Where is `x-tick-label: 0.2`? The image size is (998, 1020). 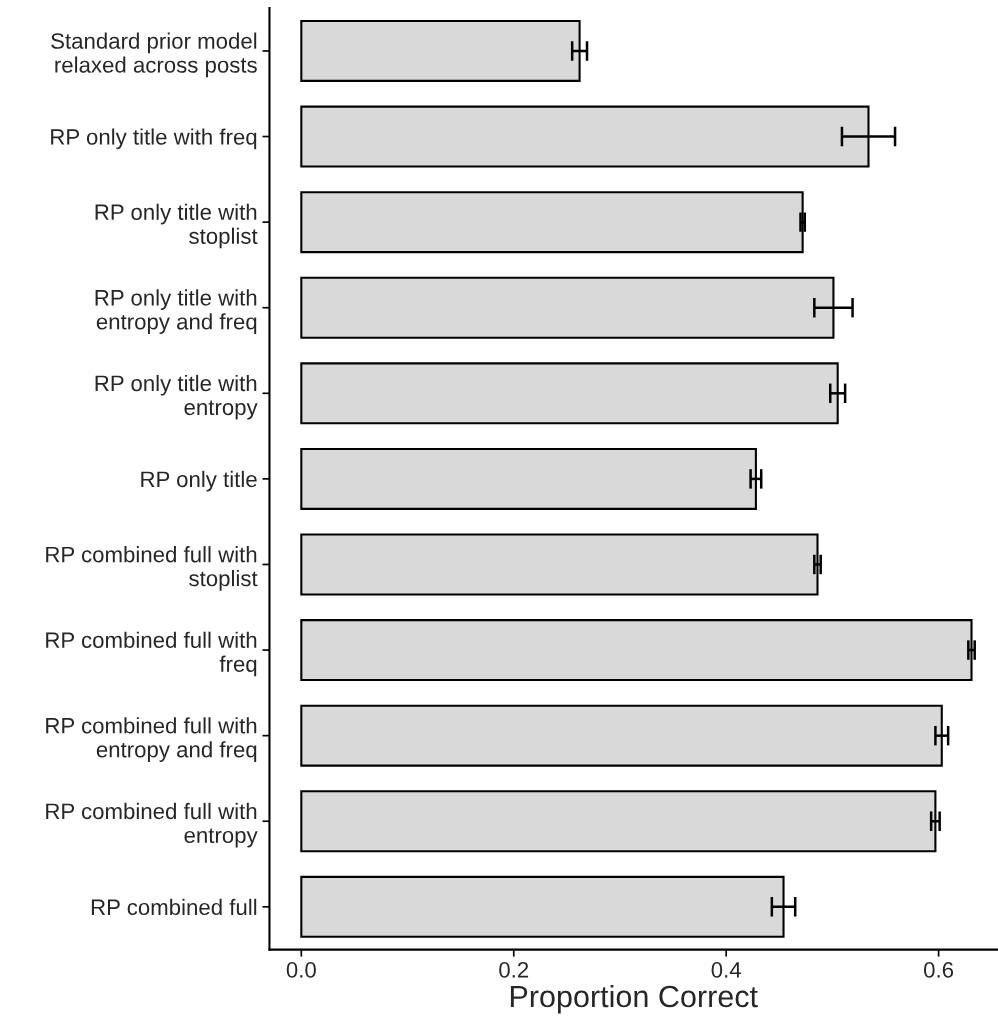 x-tick-label: 0.2 is located at coordinates (514, 970).